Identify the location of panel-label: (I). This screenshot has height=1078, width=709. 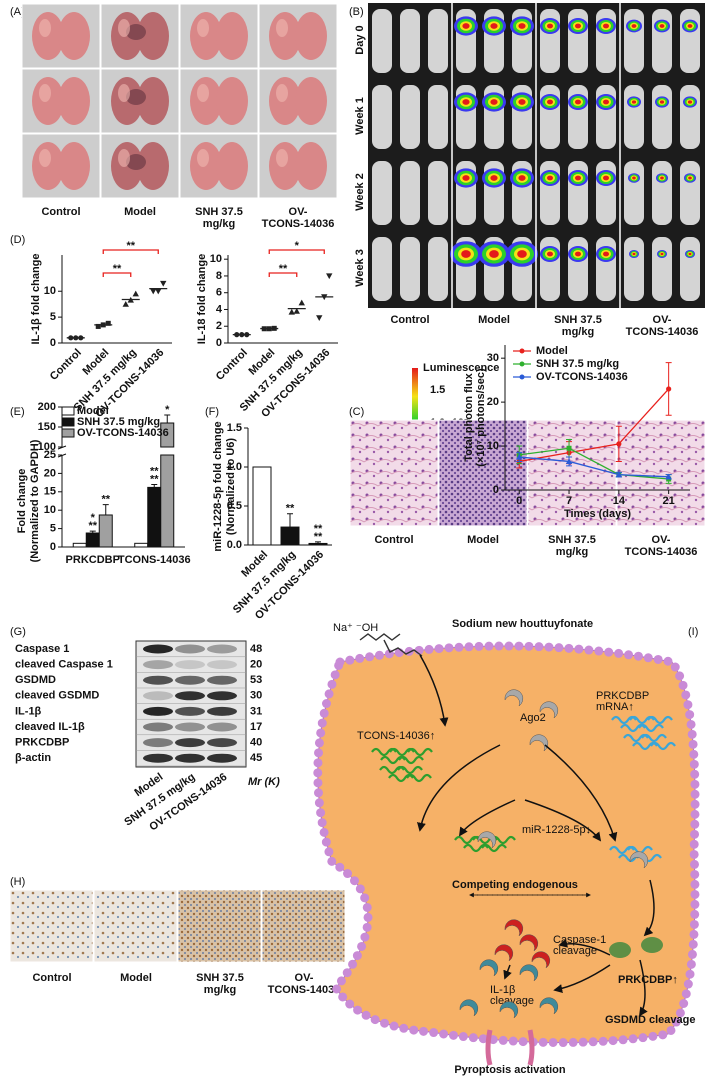
(693, 632).